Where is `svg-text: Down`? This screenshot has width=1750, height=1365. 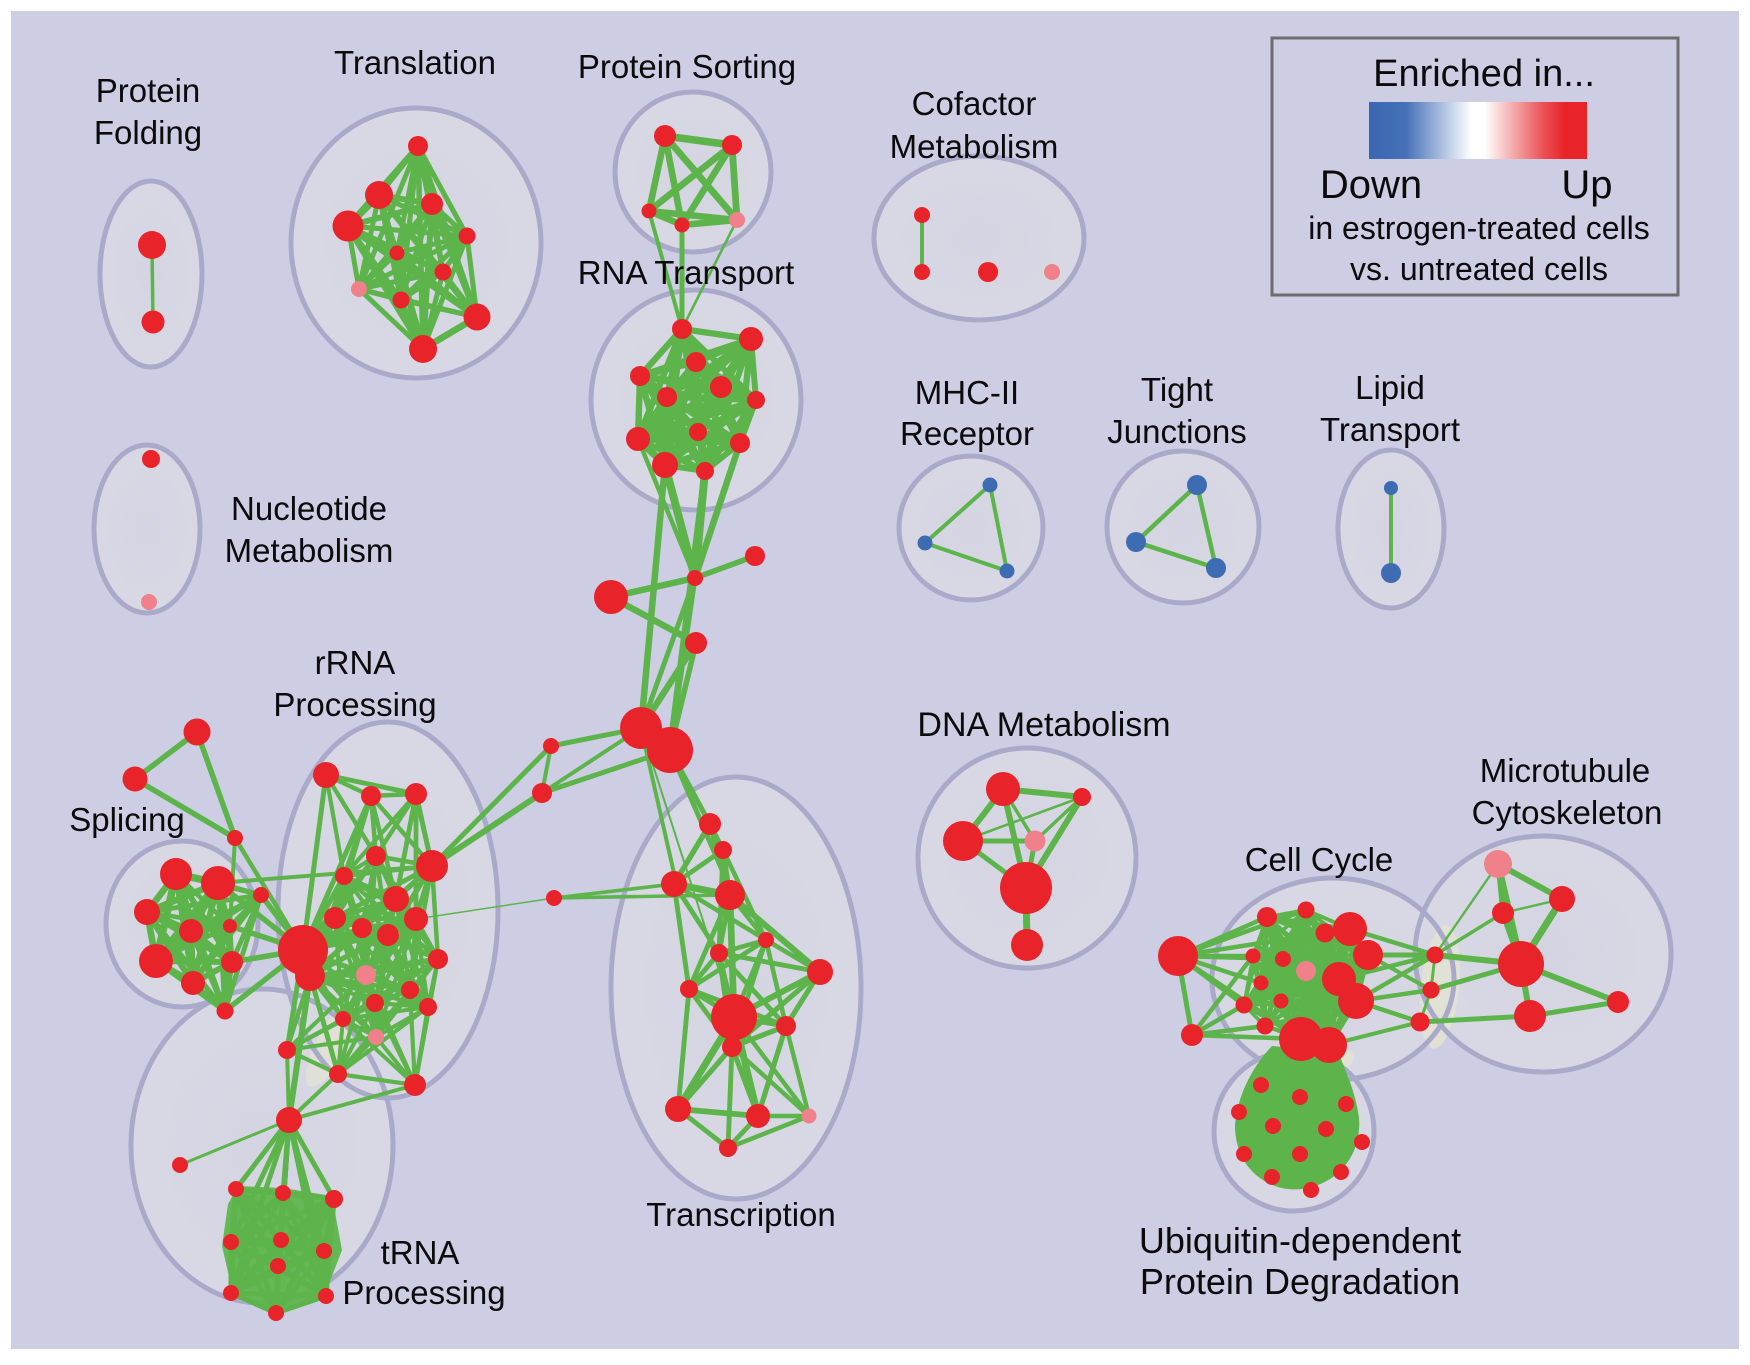
svg-text: Down is located at coordinates (1371, 185).